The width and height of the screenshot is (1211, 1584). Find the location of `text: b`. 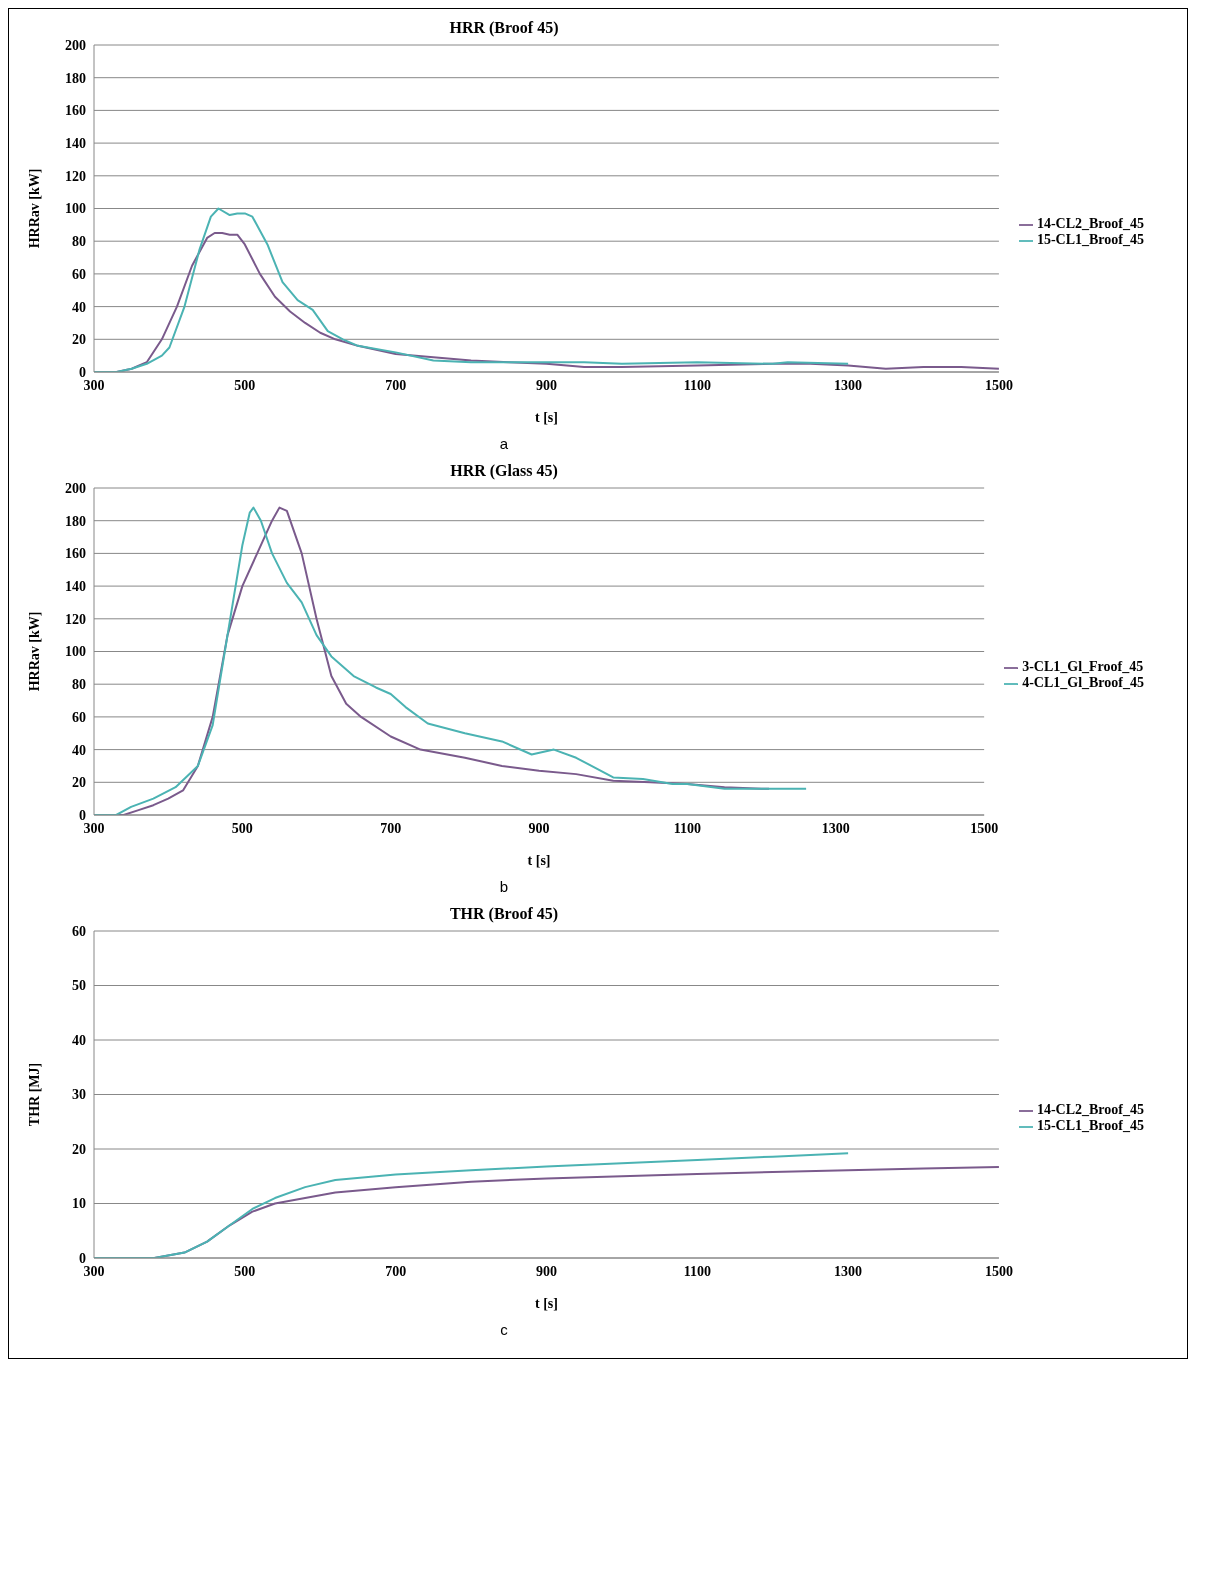

text: b is located at coordinates (504, 886).